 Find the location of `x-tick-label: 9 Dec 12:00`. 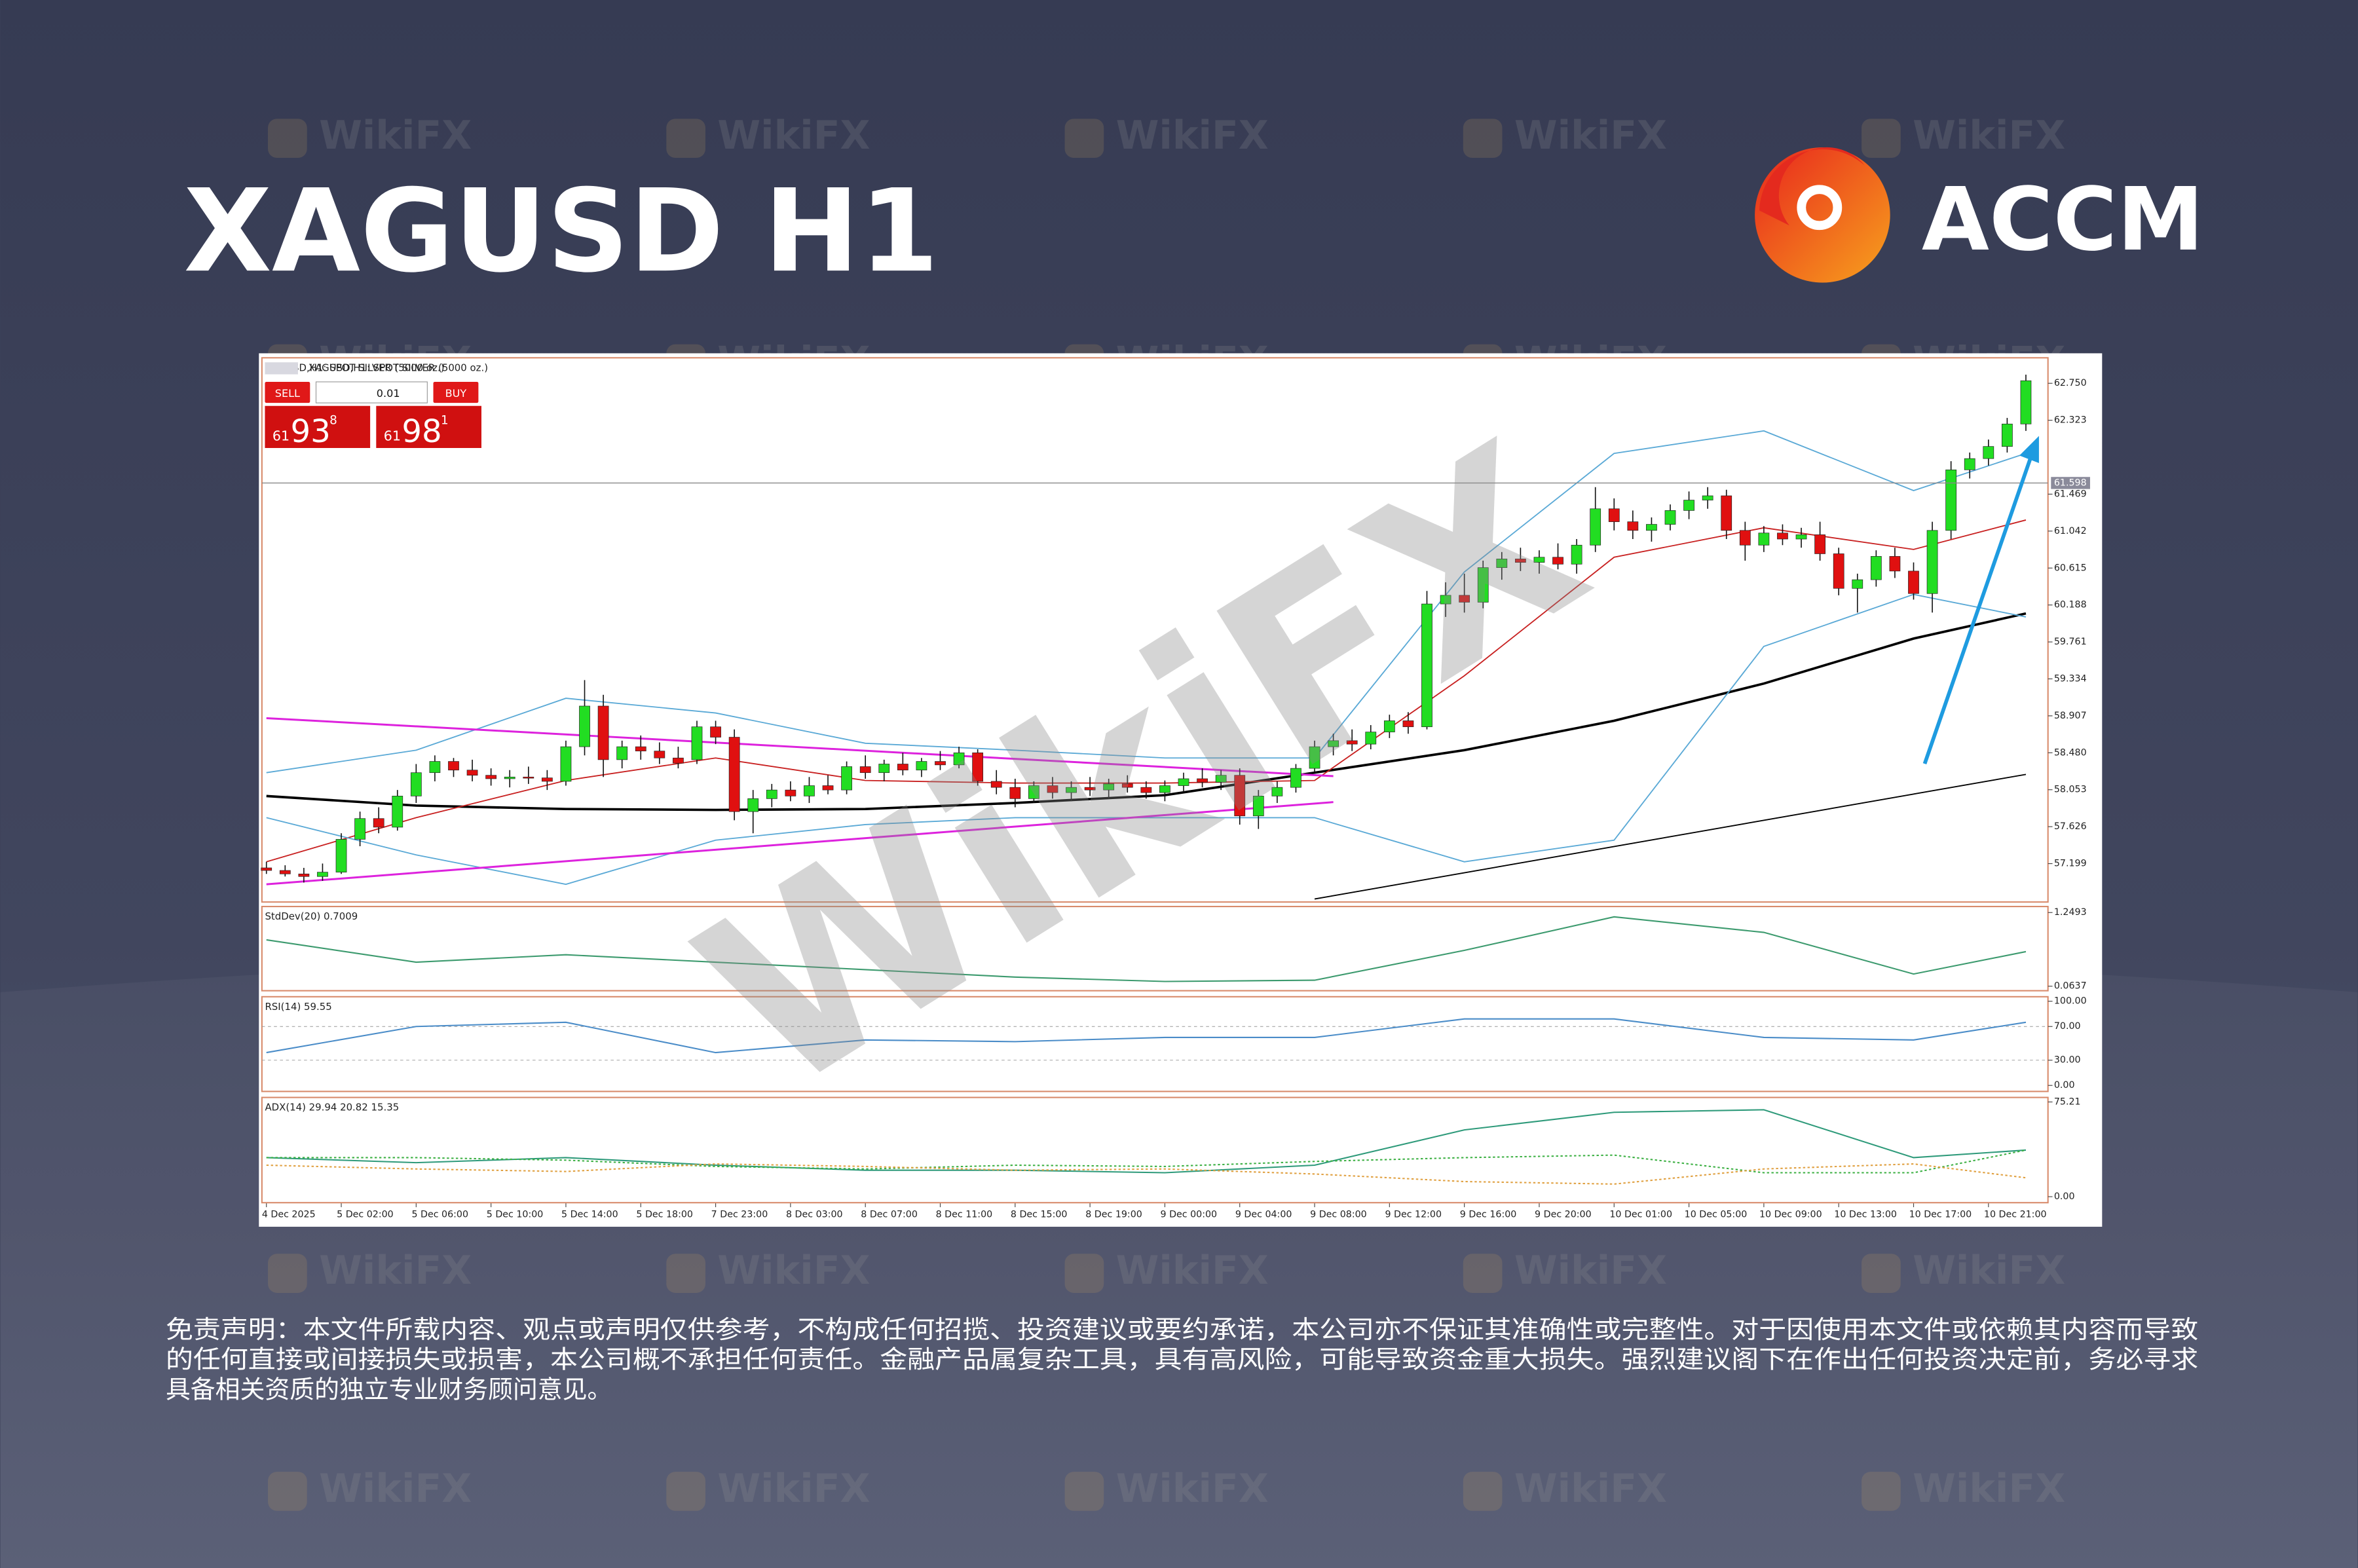

x-tick-label: 9 Dec 12:00 is located at coordinates (1414, 1215).